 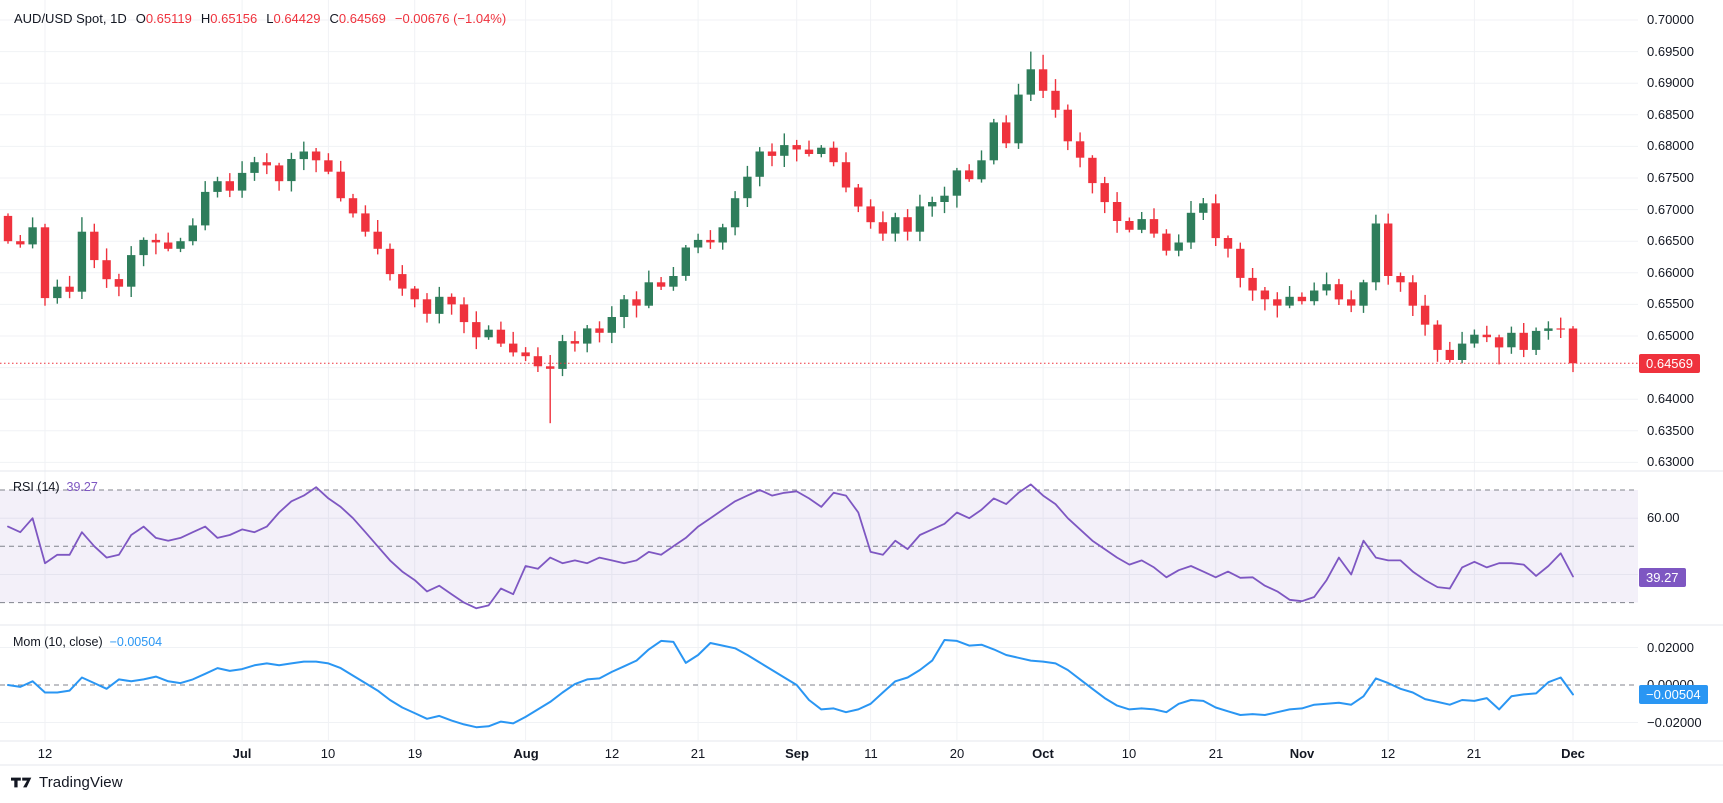 I want to click on price-axis-label: 0.68000, so click(x=1670, y=145).